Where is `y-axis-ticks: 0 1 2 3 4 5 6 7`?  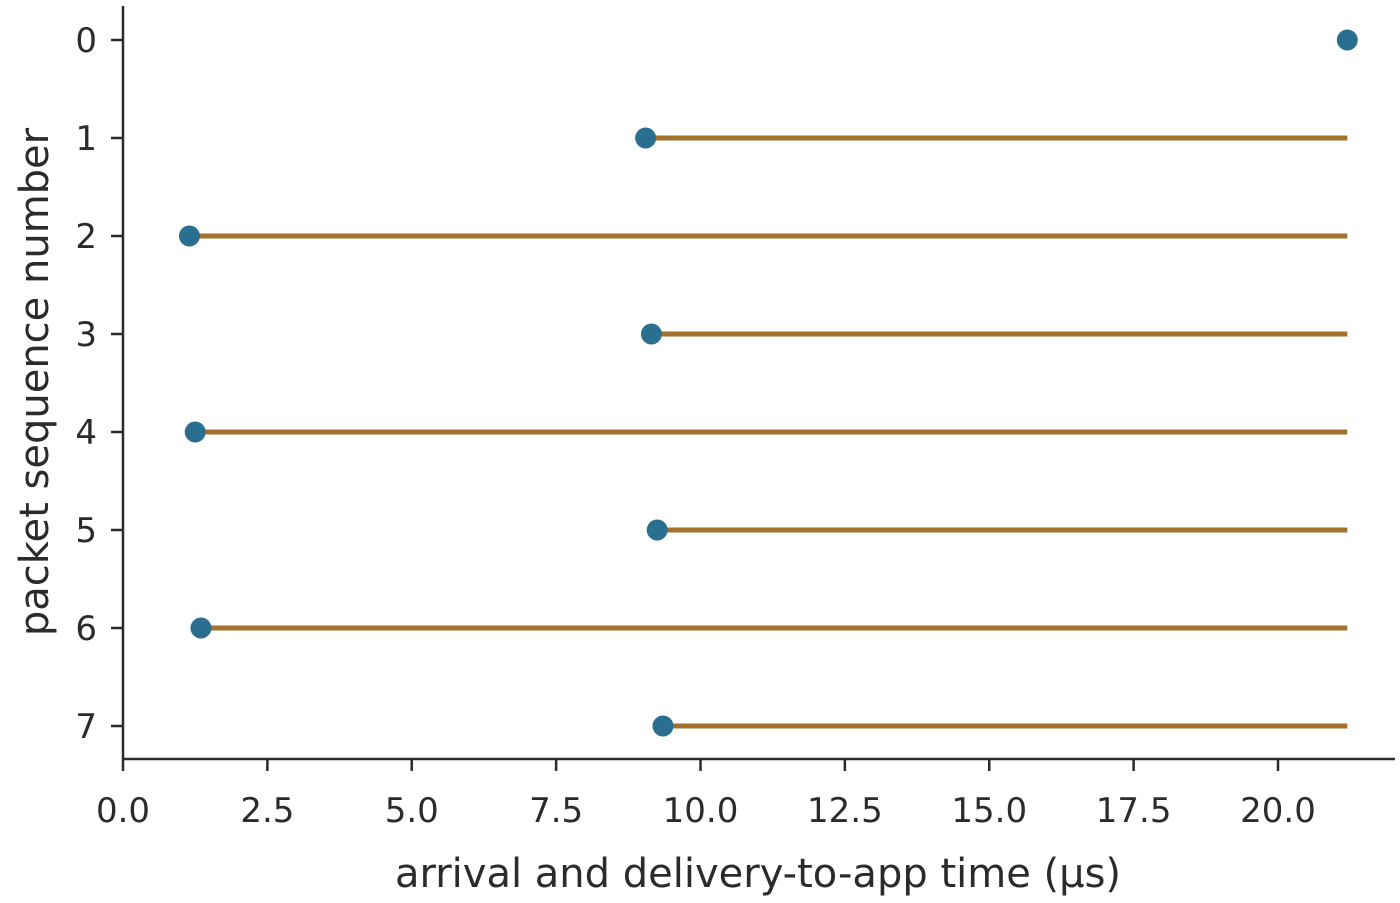
y-axis-ticks: 0 1 2 3 4 5 6 7 is located at coordinates (99, 384).